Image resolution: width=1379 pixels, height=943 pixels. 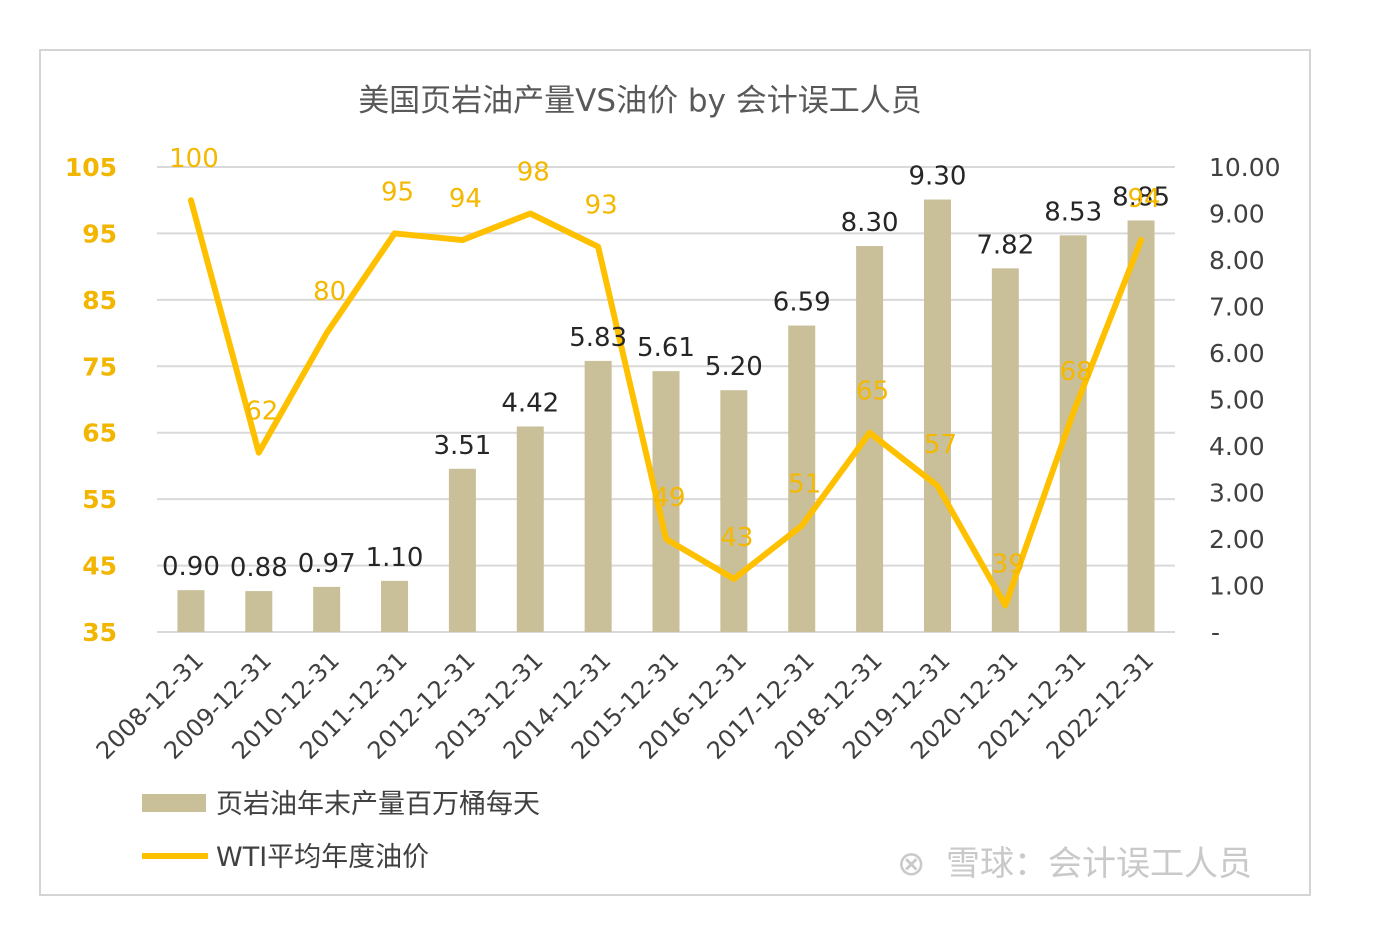 I want to click on bar-data-label: 1.10, so click(x=395, y=558).